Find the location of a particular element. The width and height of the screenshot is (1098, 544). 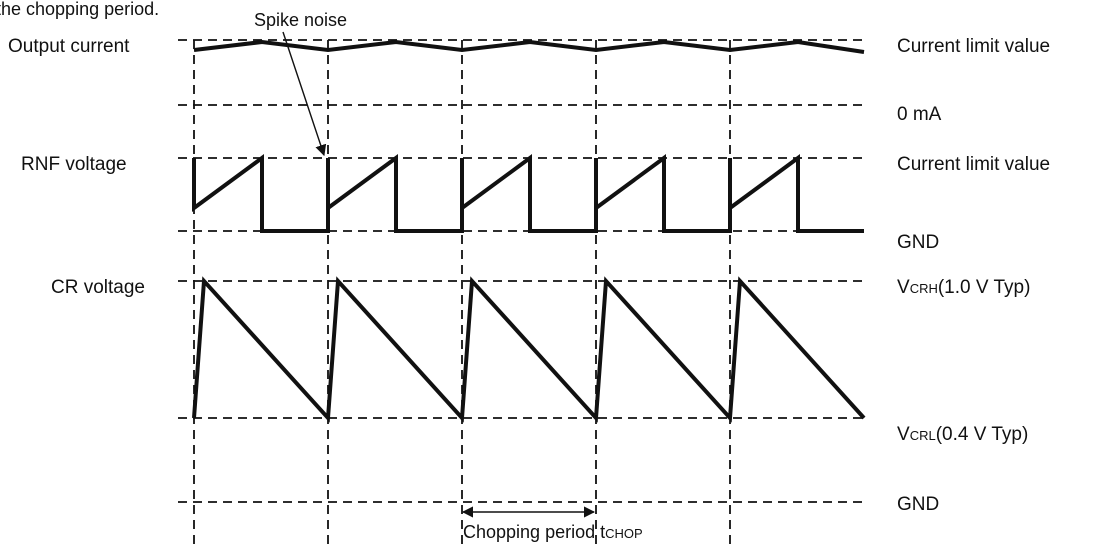

vcrl-label: VCRL(0.4 V Typ) is located at coordinates (962, 434).